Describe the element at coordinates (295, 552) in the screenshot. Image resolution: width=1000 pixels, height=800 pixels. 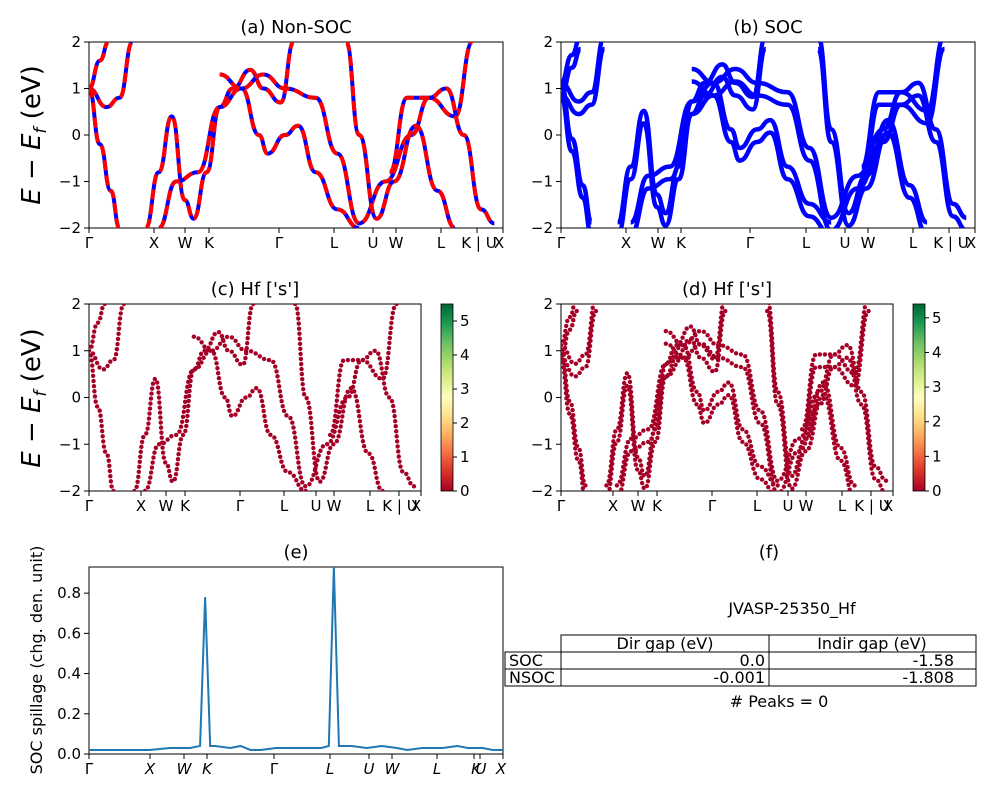
I see `panel-title-e: (e)` at that location.